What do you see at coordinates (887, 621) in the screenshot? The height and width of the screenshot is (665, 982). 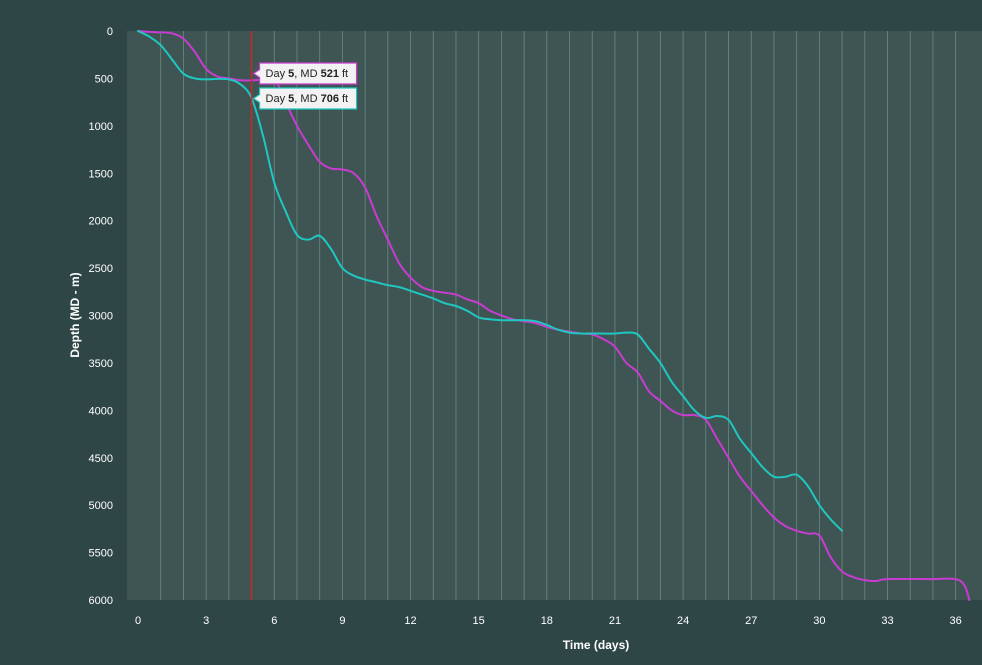 I see `x-tick-label: 33` at bounding box center [887, 621].